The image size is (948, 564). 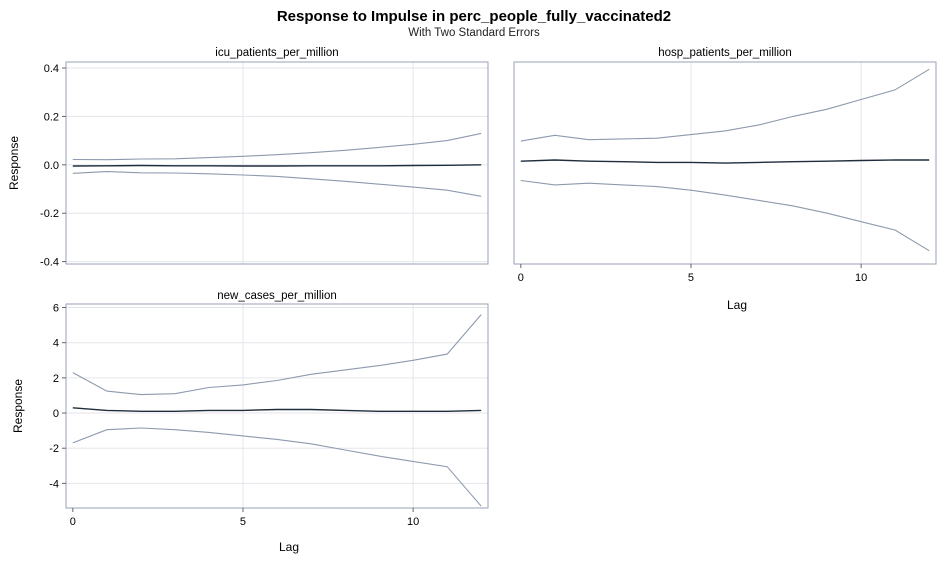 What do you see at coordinates (56, 344) in the screenshot?
I see `y-tick-label: 4` at bounding box center [56, 344].